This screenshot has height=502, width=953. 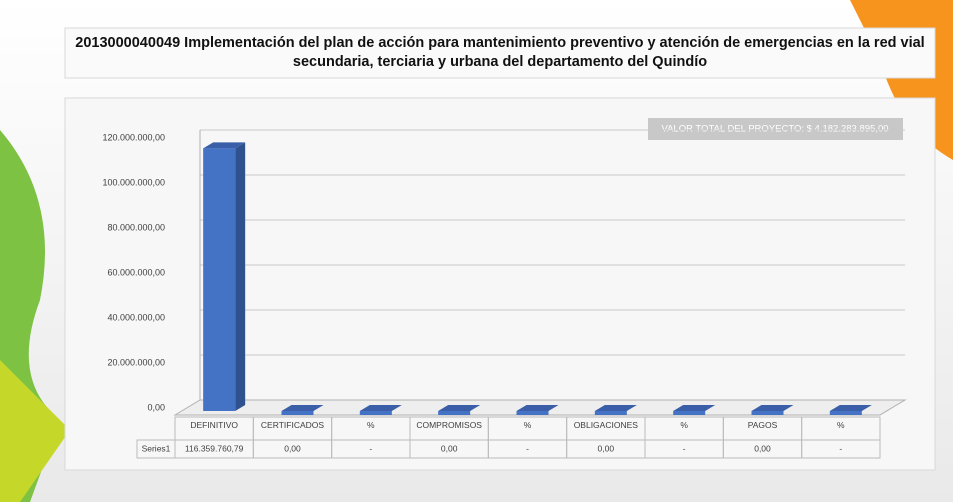 I want to click on table-cell, so click(x=841, y=449).